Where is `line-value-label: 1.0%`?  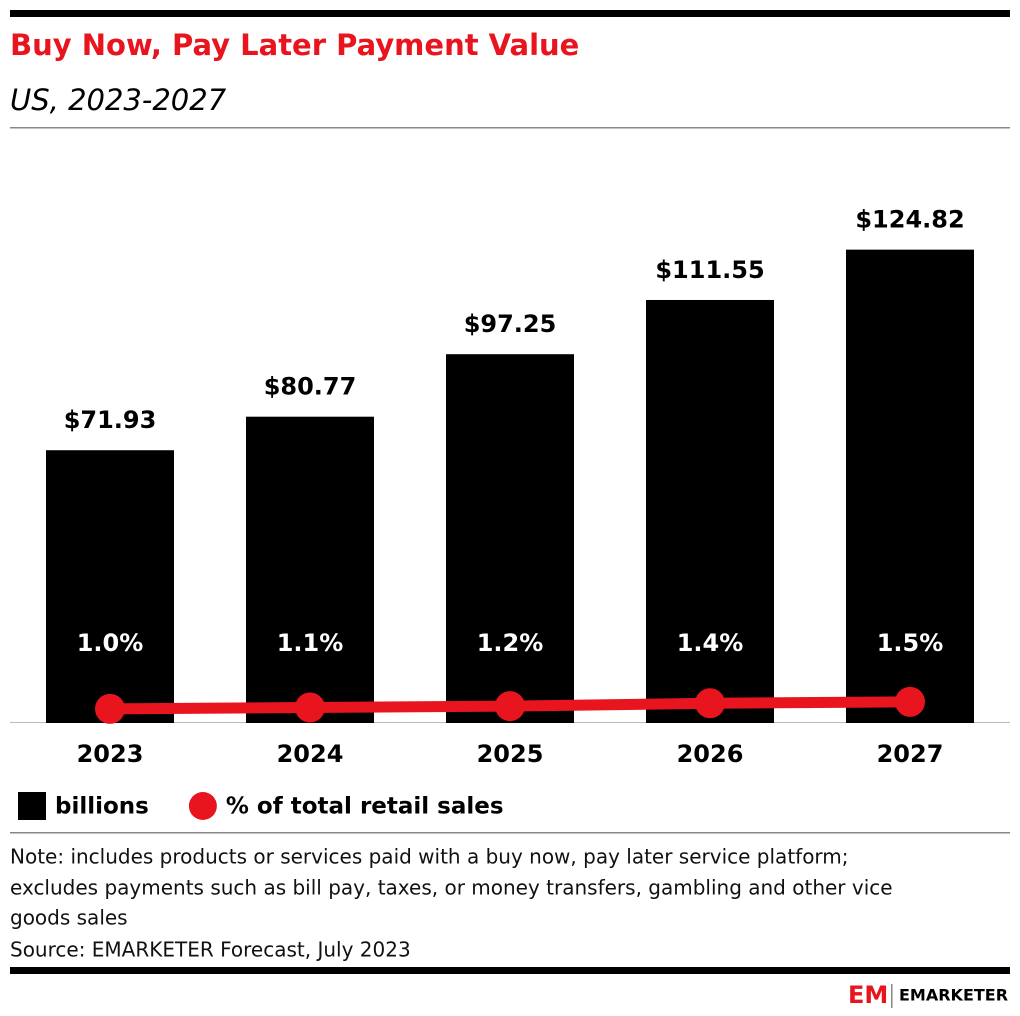
line-value-label: 1.0% is located at coordinates (110, 643).